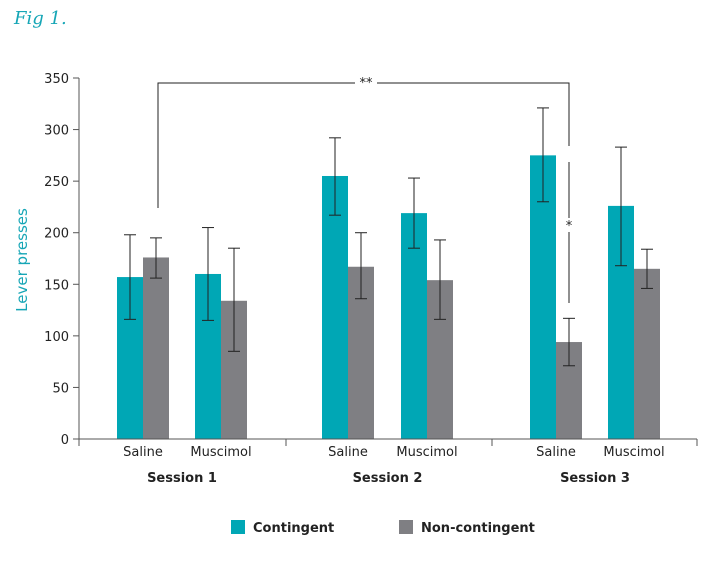  I want to click on y-tick-label: 350, so click(56, 79).